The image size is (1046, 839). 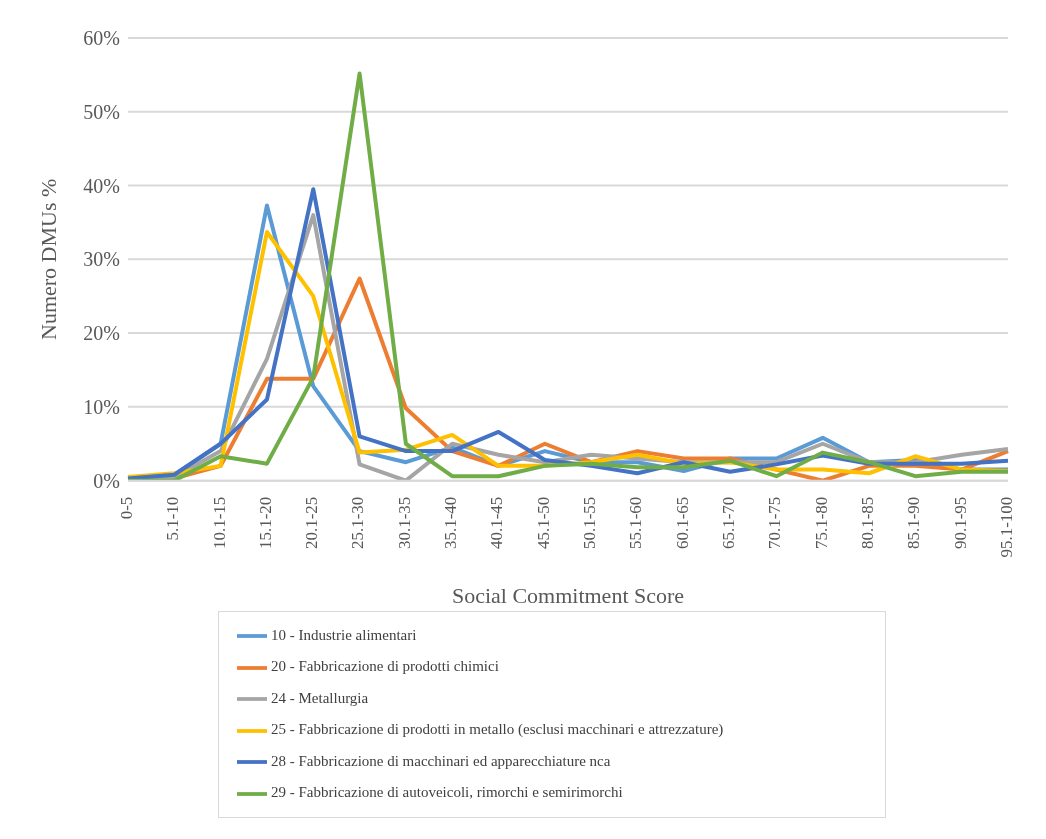 I want to click on y-tick-label: 0%, so click(x=106, y=480).